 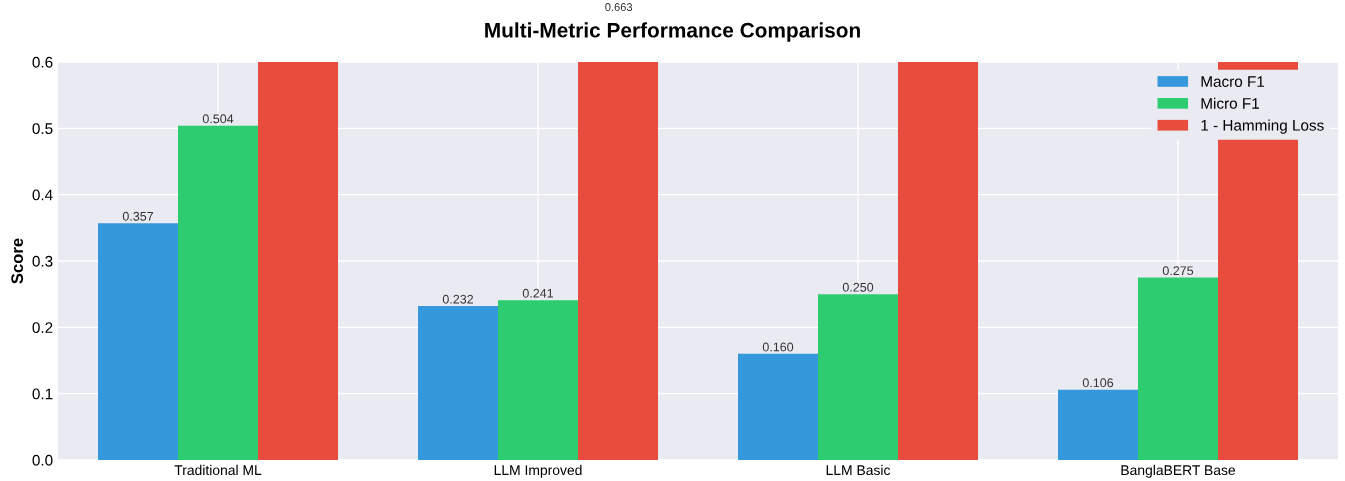 What do you see at coordinates (42, 328) in the screenshot?
I see `y-tick-label: 0.2` at bounding box center [42, 328].